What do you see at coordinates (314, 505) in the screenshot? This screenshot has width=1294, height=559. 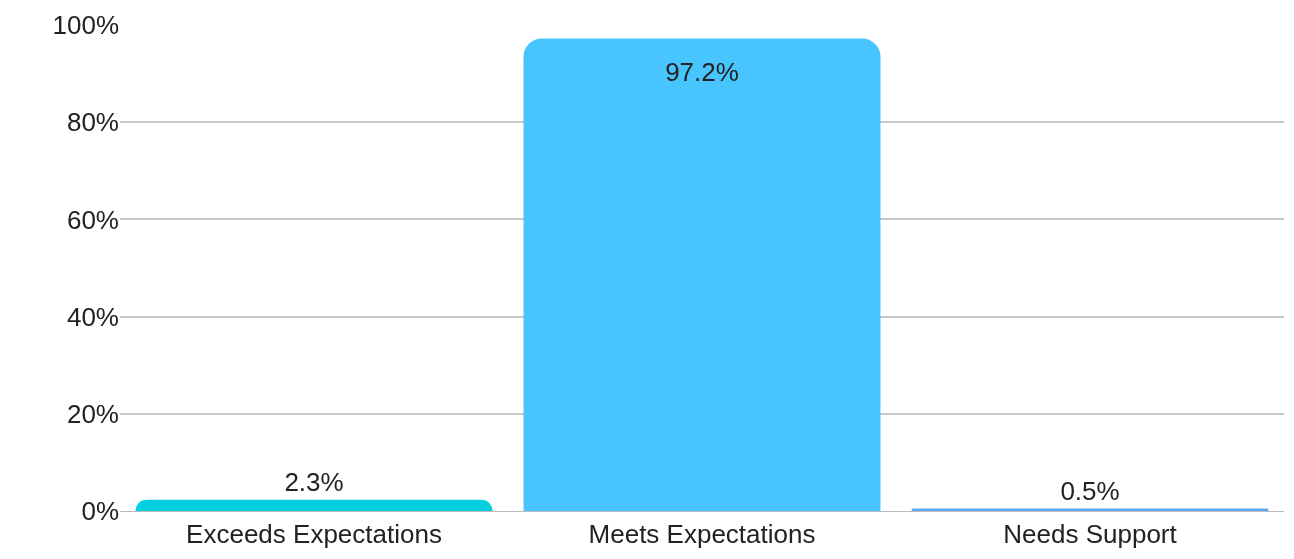 I see `bar` at bounding box center [314, 505].